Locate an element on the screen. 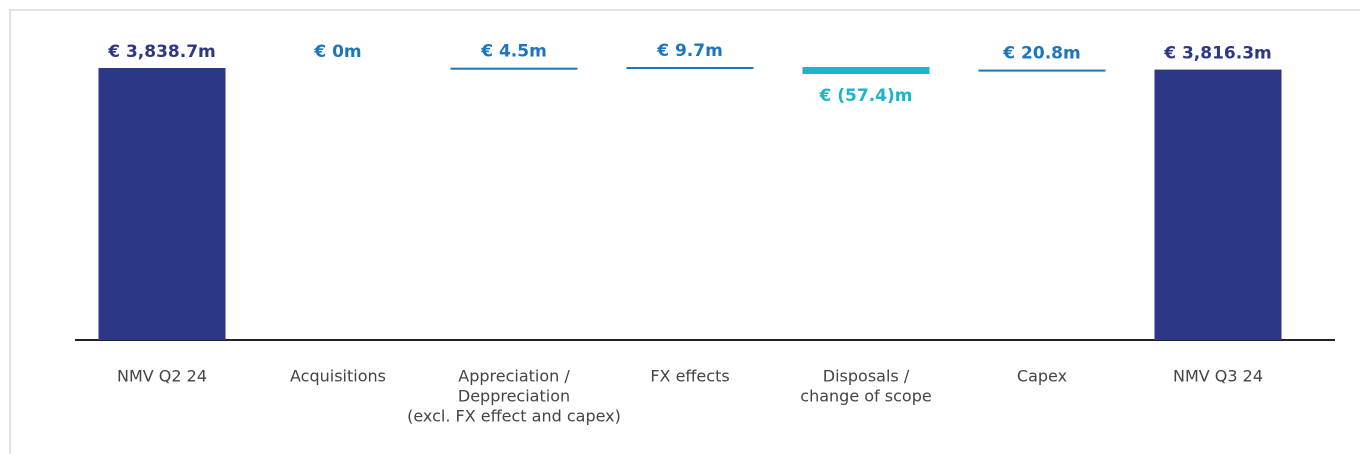 This screenshot has height=454, width=1360. x-tick-label: Appreciation / is located at coordinates (514, 376).